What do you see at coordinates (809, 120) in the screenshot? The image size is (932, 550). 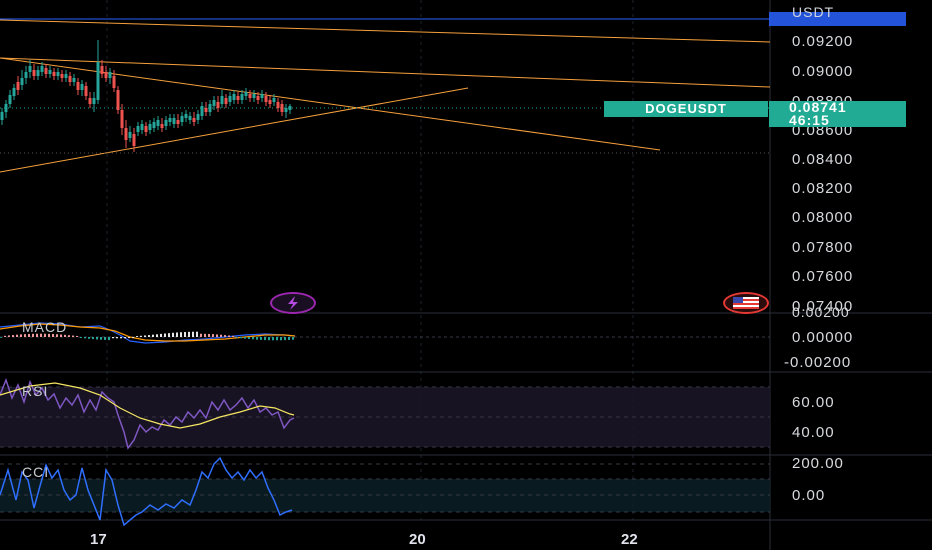 I see `bar-countdown: 46:15` at bounding box center [809, 120].